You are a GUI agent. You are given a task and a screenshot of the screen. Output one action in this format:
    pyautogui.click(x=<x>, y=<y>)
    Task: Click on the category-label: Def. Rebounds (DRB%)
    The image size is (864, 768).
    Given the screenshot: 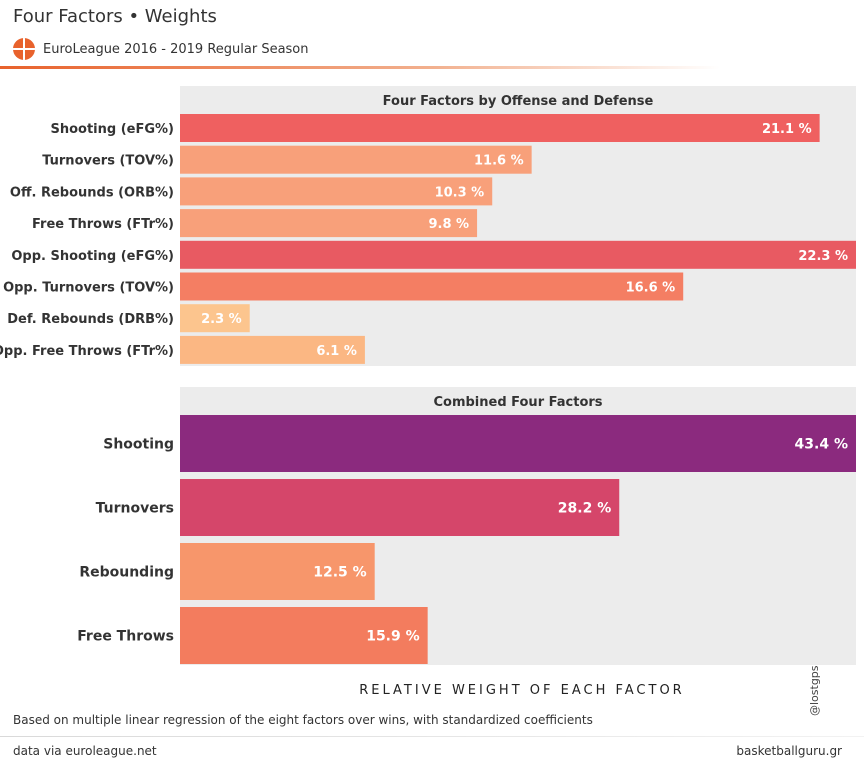 What is the action you would take?
    pyautogui.click(x=90, y=319)
    